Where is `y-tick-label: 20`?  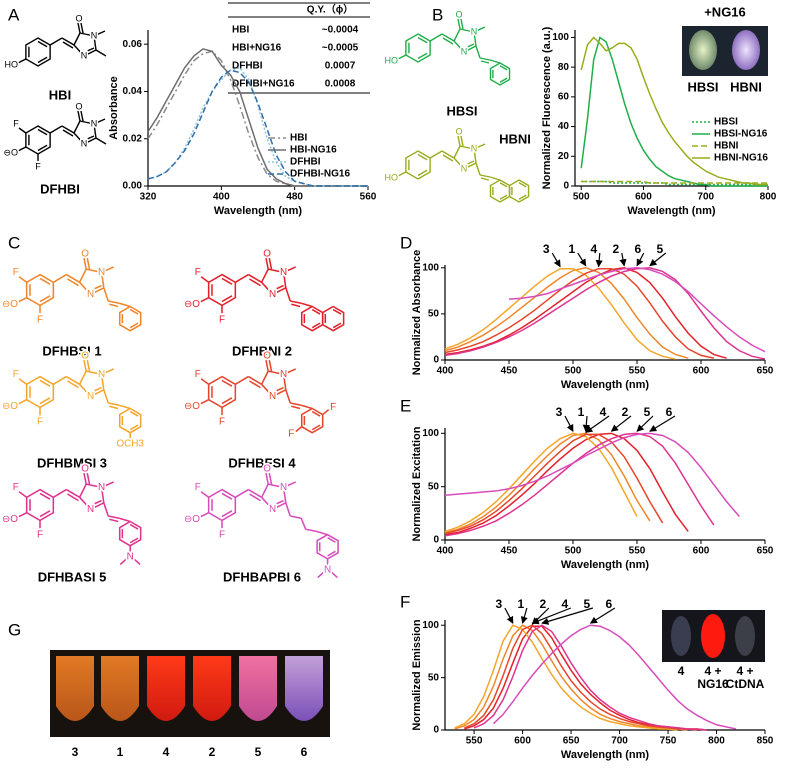 y-tick-label: 20 is located at coordinates (564, 156).